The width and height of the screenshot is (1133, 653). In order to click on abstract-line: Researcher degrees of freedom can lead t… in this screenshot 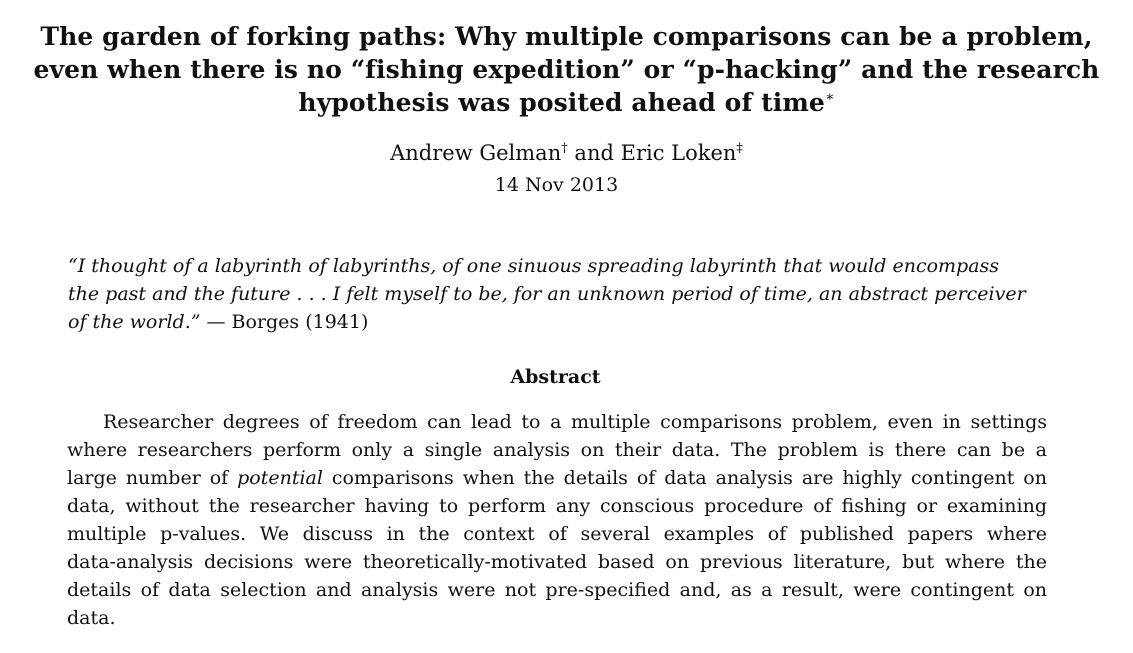, I will do `click(575, 422)`.